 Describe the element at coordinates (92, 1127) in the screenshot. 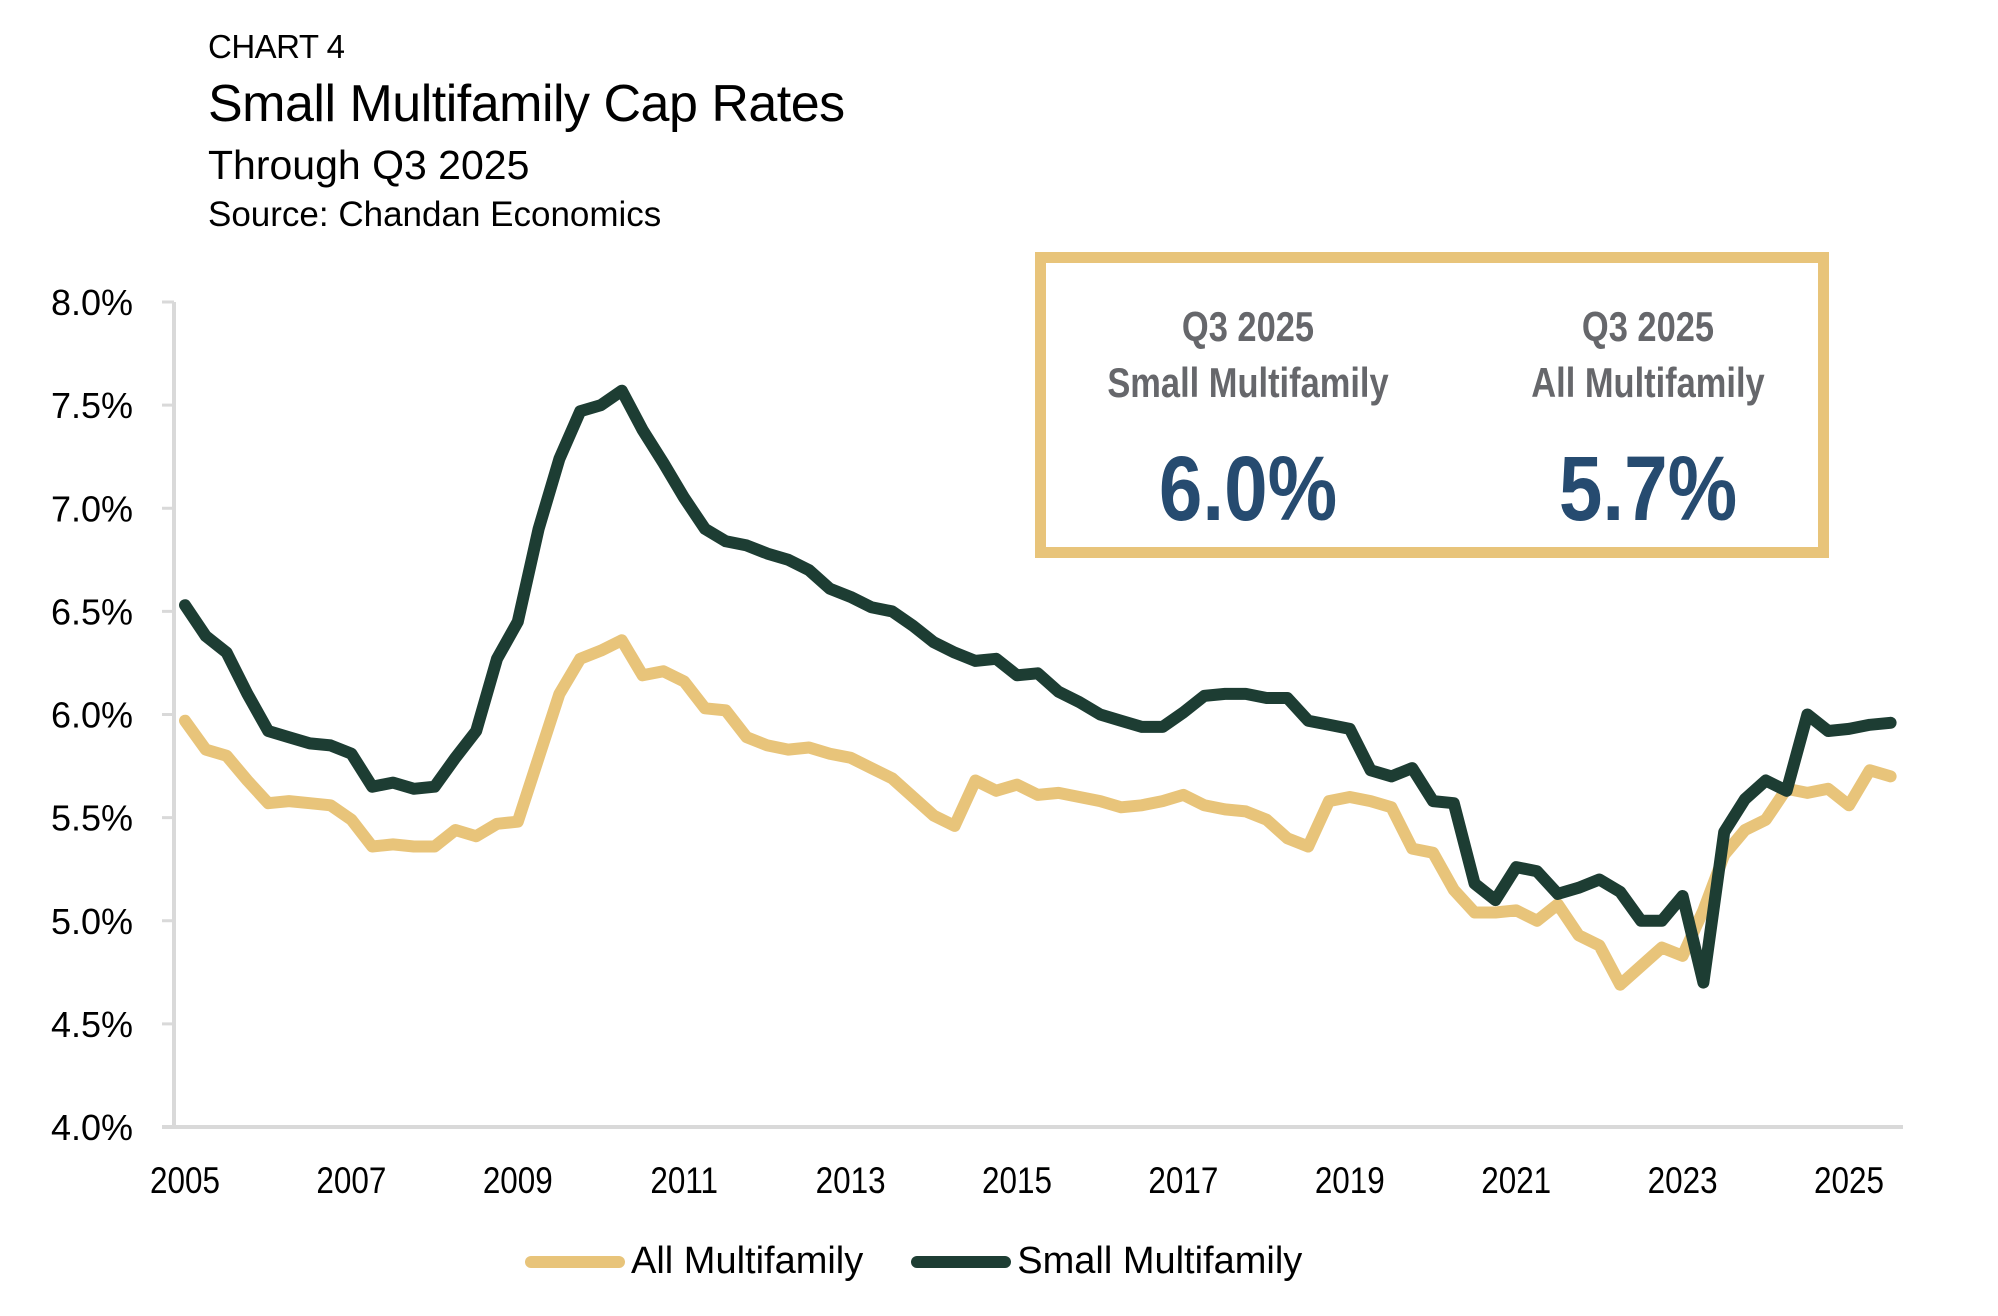

I see `y-tick-label: 4.0%` at that location.